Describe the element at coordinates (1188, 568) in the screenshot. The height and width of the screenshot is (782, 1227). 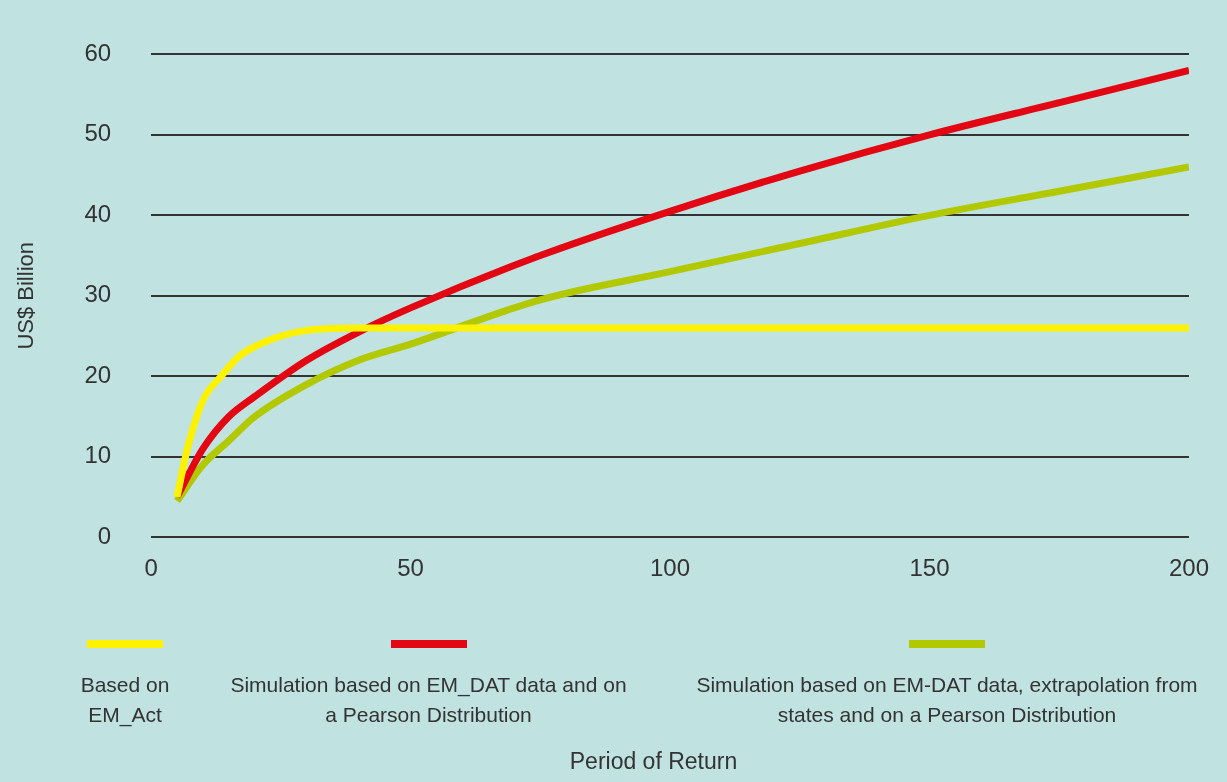
I see `x-tick-label: 200` at that location.